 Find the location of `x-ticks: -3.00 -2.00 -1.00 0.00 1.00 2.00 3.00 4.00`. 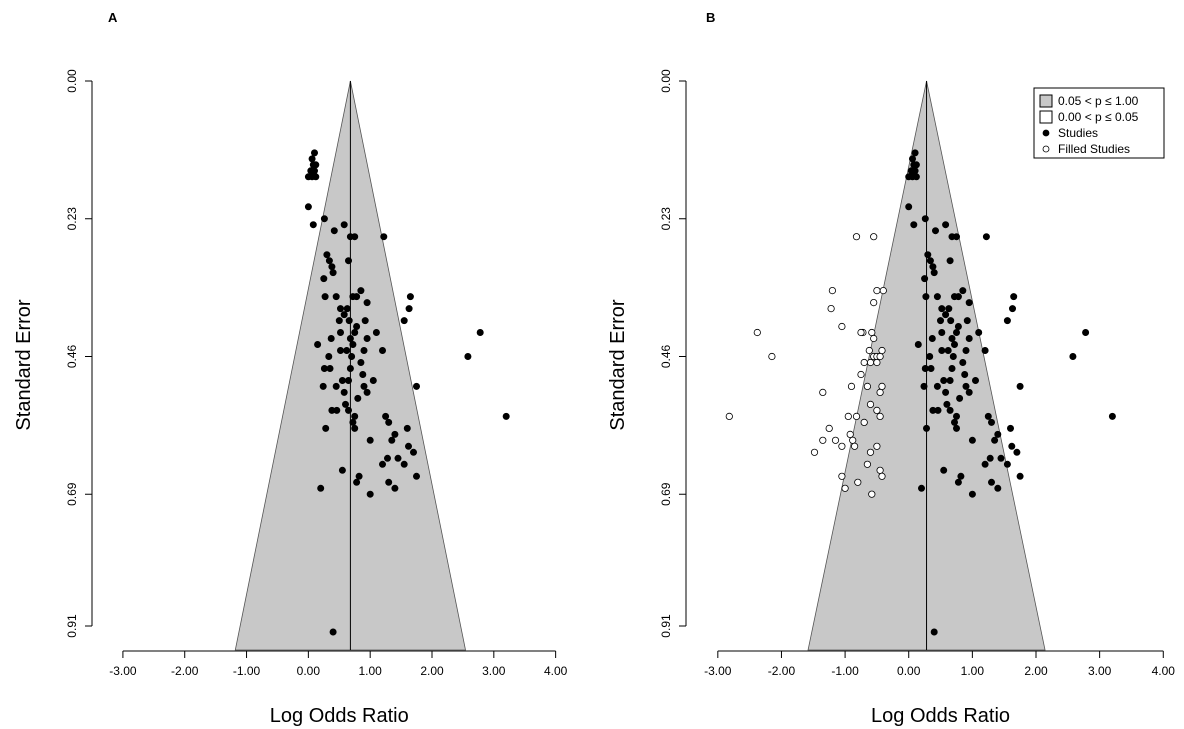

x-ticks: -3.00 -2.00 -1.00 0.00 1.00 2.00 3.00 4.00 is located at coordinates (338, 664).